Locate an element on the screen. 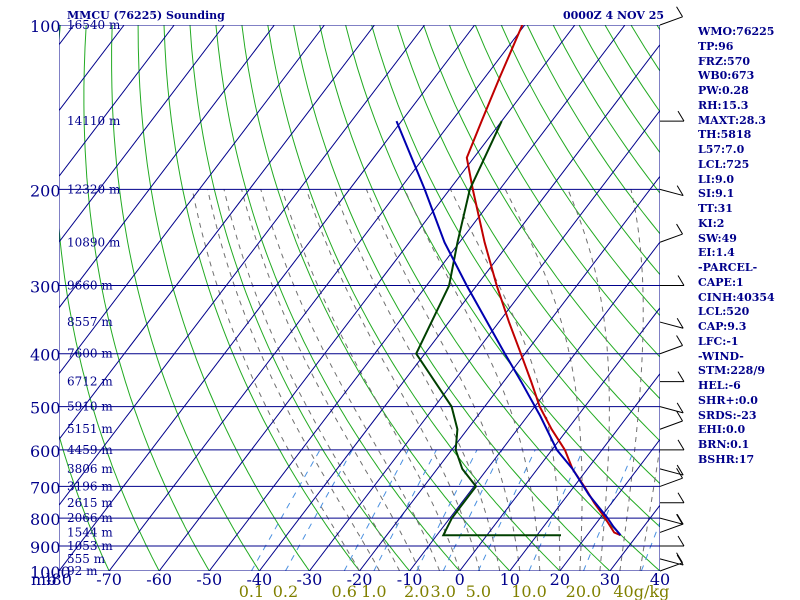  stability-index-item: LFC:-1 is located at coordinates (718, 341).